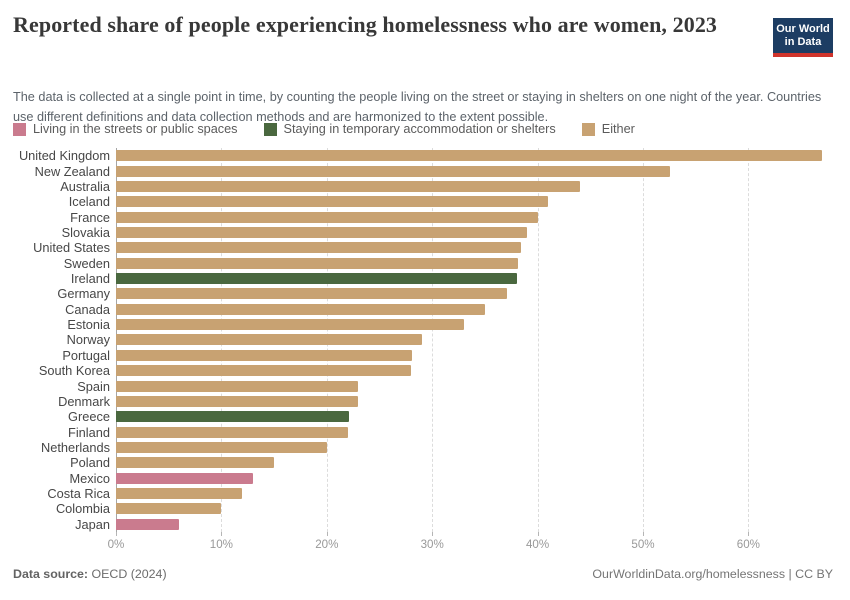 Image resolution: width=850 pixels, height=600 pixels. What do you see at coordinates (300, 309) in the screenshot?
I see `bar-canada` at bounding box center [300, 309].